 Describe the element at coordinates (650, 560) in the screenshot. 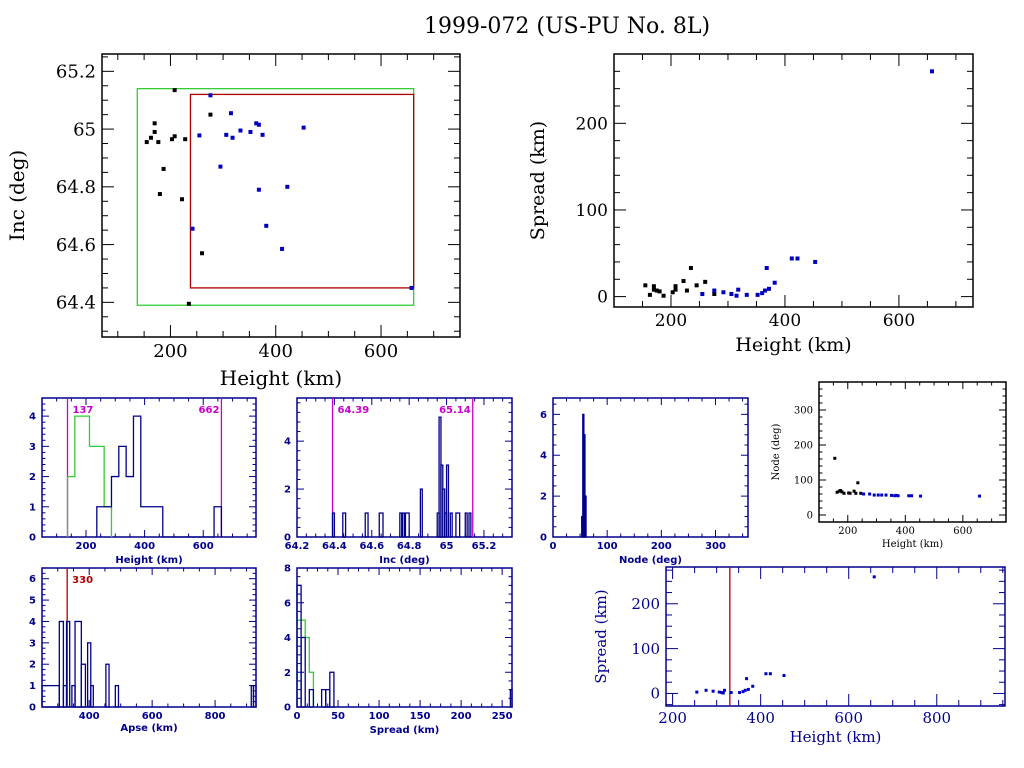

I see `x-axis-label: Node (deg)` at that location.